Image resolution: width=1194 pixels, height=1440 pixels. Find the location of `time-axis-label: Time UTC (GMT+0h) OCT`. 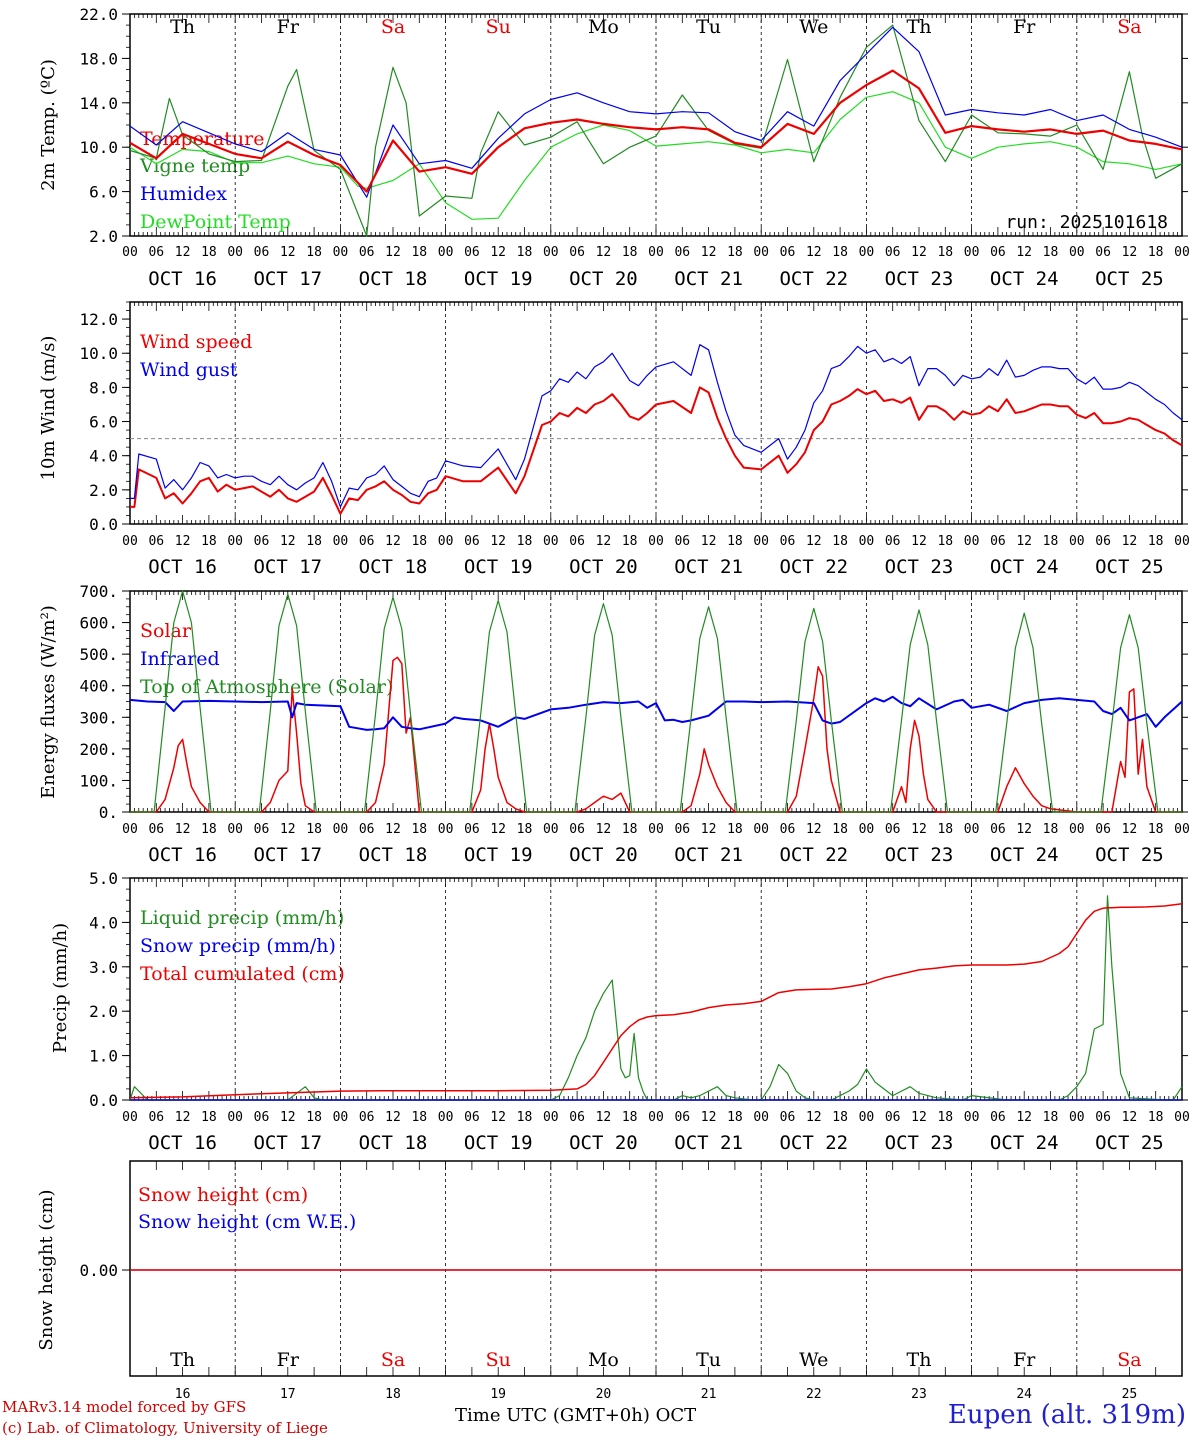

time-axis-label: Time UTC (GMT+0h) OCT is located at coordinates (575, 1415).